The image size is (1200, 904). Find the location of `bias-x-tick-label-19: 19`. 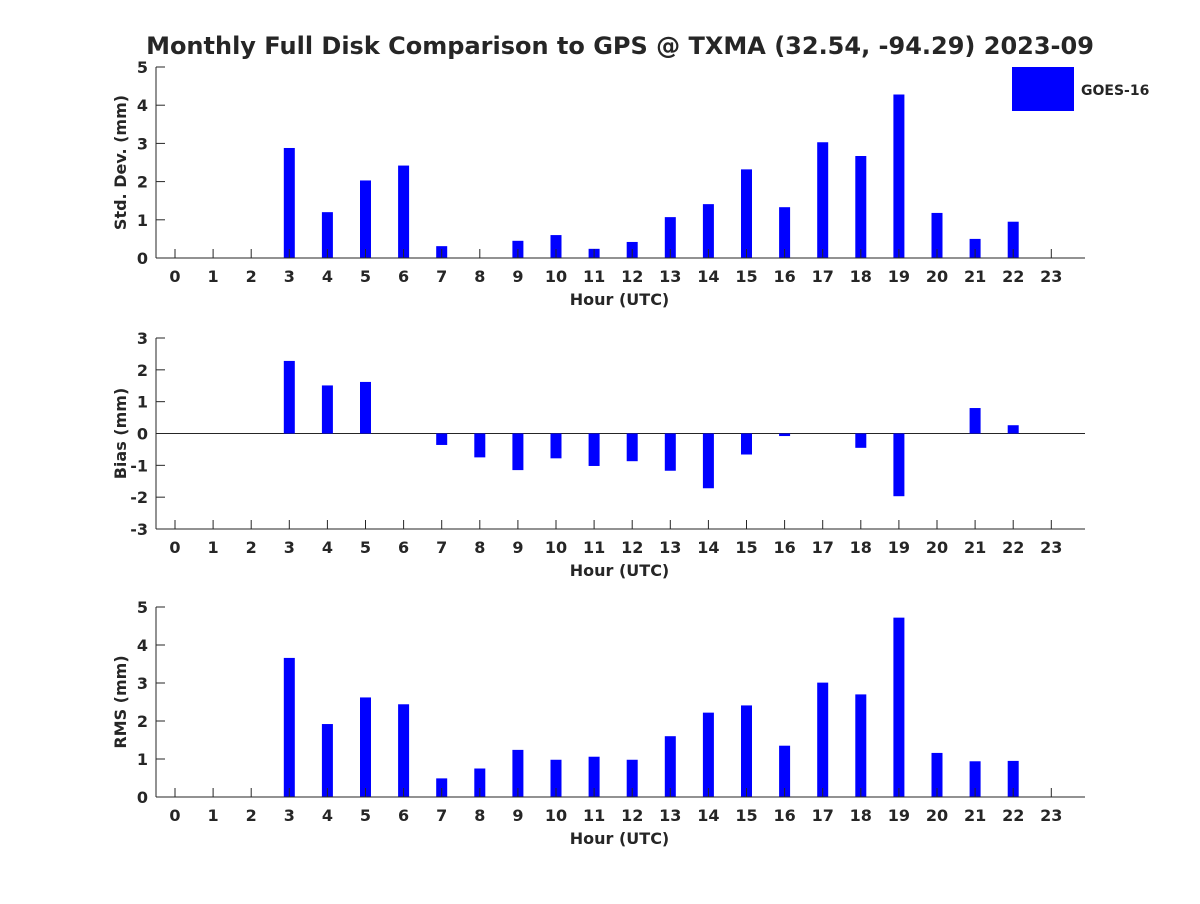

bias-x-tick-label-19: 19 is located at coordinates (899, 547).